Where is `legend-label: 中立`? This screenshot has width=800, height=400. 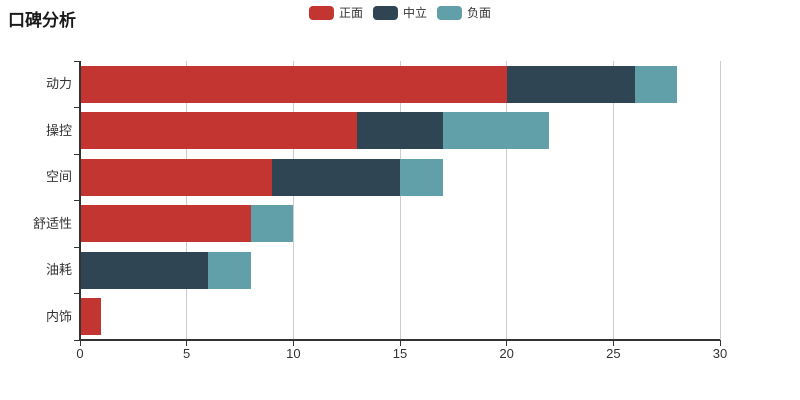 legend-label: 中立 is located at coordinates (415, 13).